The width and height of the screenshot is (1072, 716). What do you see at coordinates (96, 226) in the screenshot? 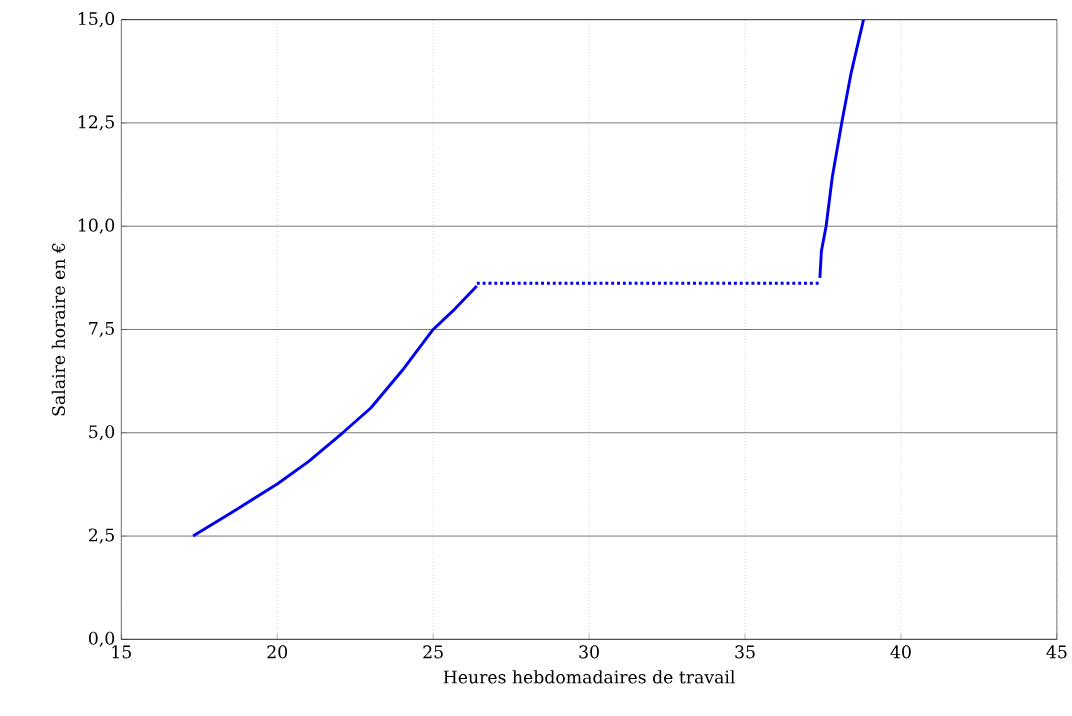
I see `y-tick-label: 10,0` at bounding box center [96, 226].